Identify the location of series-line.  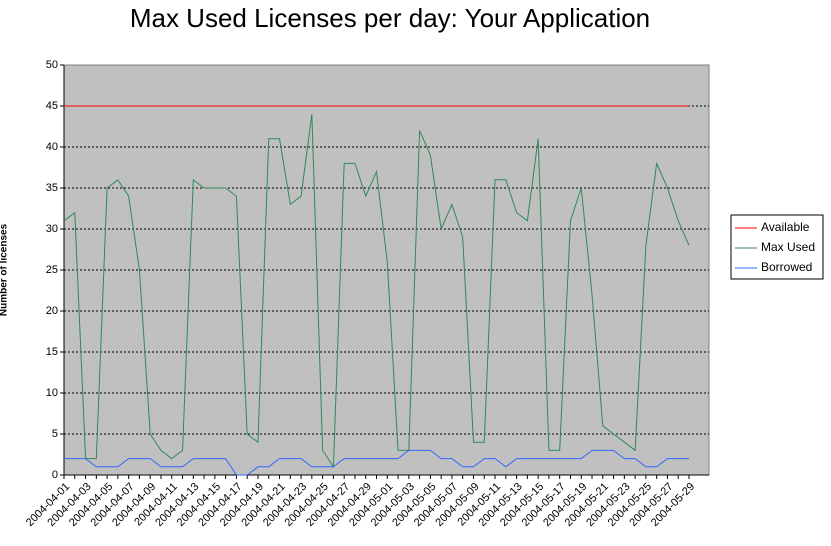
(376, 462).